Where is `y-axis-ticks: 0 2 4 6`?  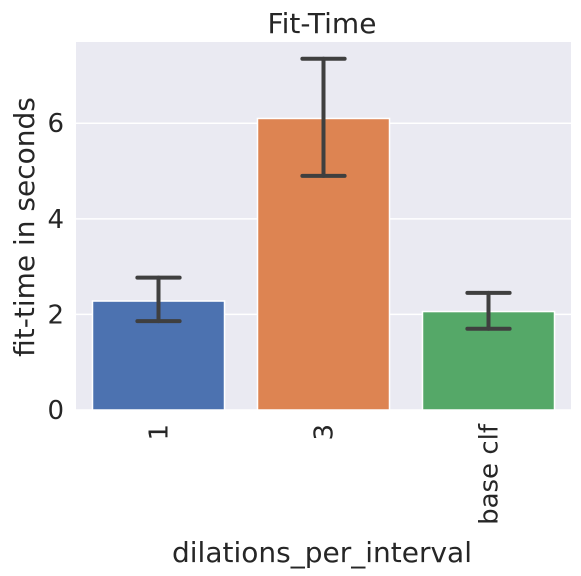 y-axis-ticks: 0 2 4 6 is located at coordinates (55, 267).